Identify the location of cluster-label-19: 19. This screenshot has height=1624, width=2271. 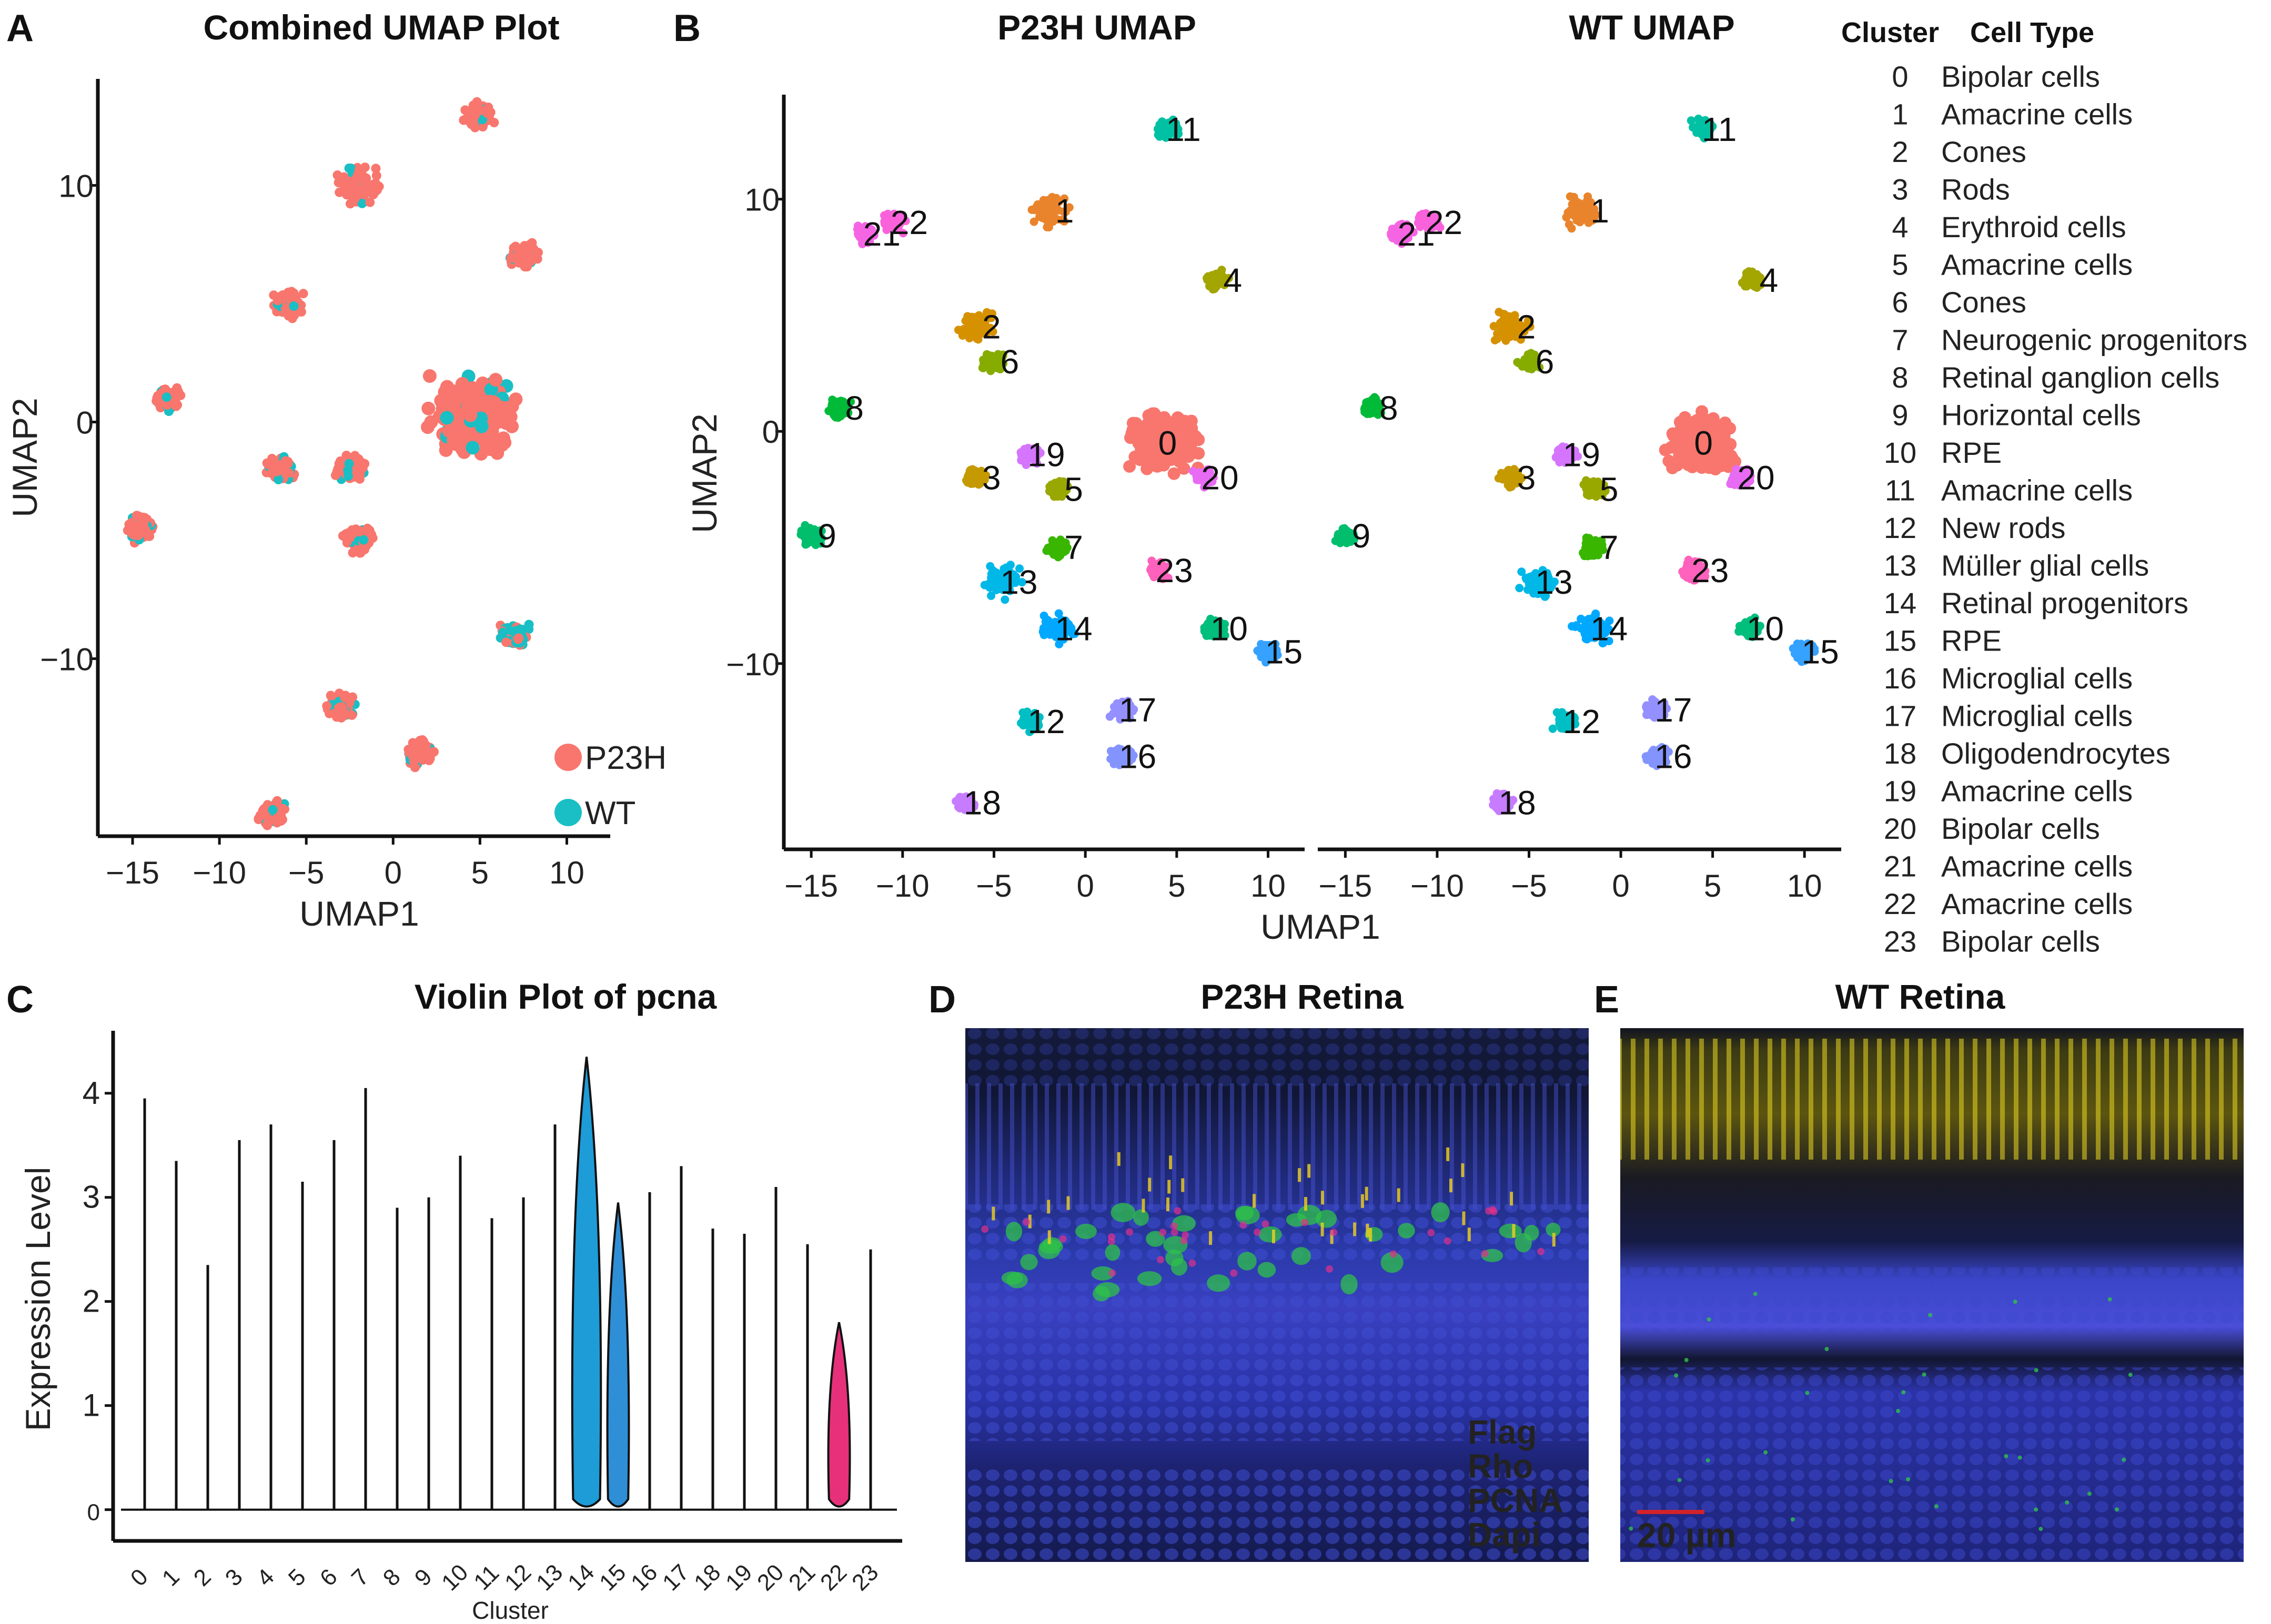
(1046, 454).